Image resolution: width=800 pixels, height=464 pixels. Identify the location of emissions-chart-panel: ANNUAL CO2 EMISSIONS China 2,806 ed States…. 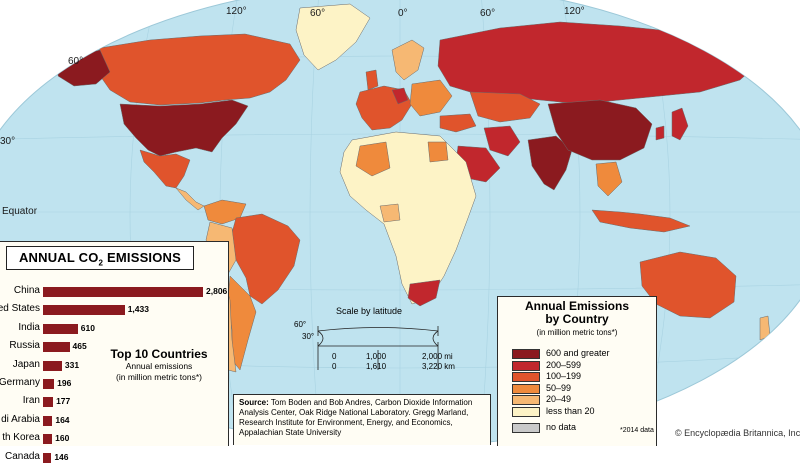
(114, 352).